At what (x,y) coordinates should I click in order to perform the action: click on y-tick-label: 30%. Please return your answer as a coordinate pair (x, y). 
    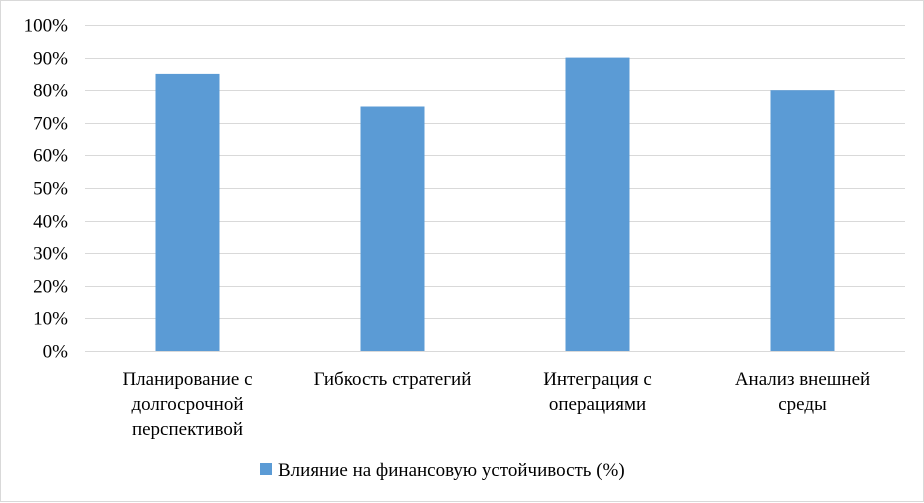
    Looking at the image, I should click on (50, 254).